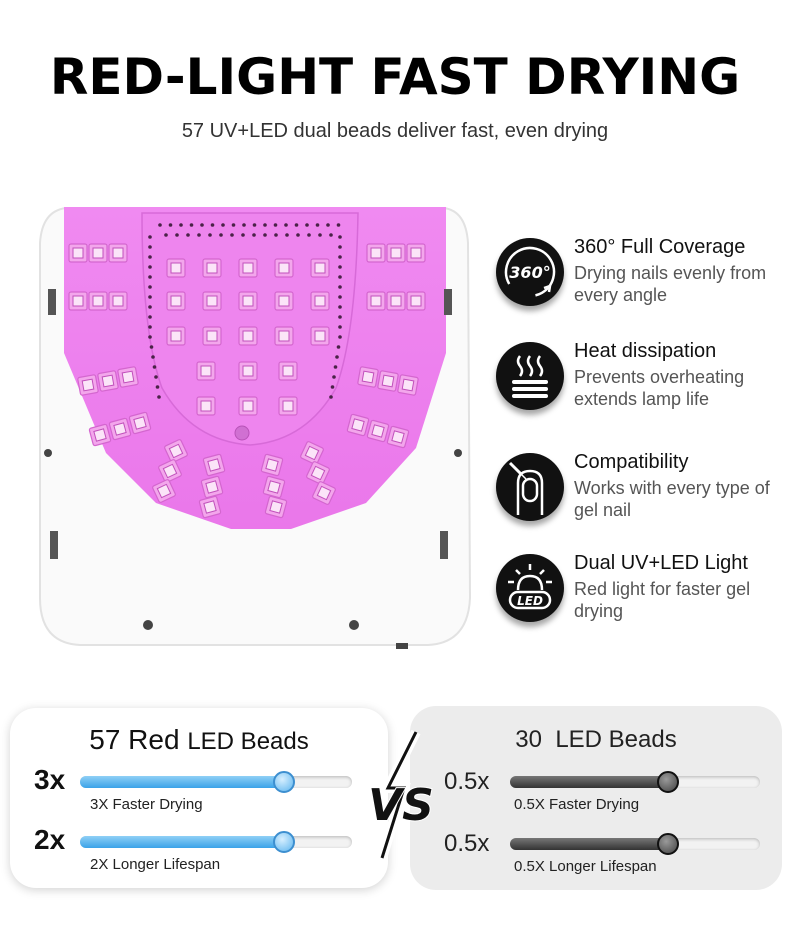  What do you see at coordinates (530, 487) in the screenshot?
I see `nail-compatibility-icon` at bounding box center [530, 487].